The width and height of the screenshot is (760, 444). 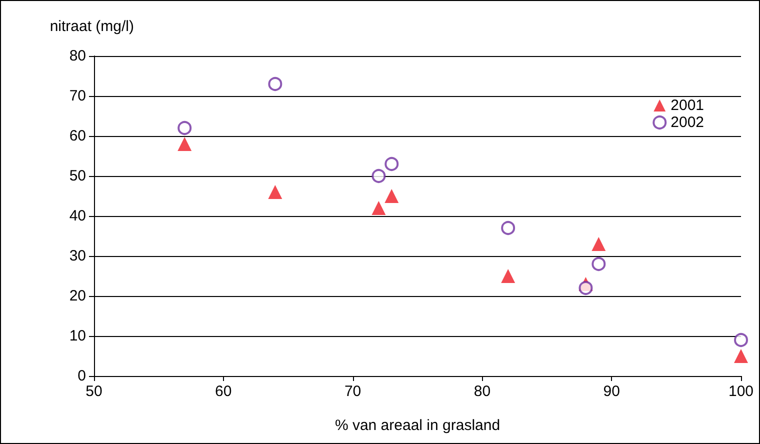 I want to click on y-tick-label: 30, so click(x=77, y=256).